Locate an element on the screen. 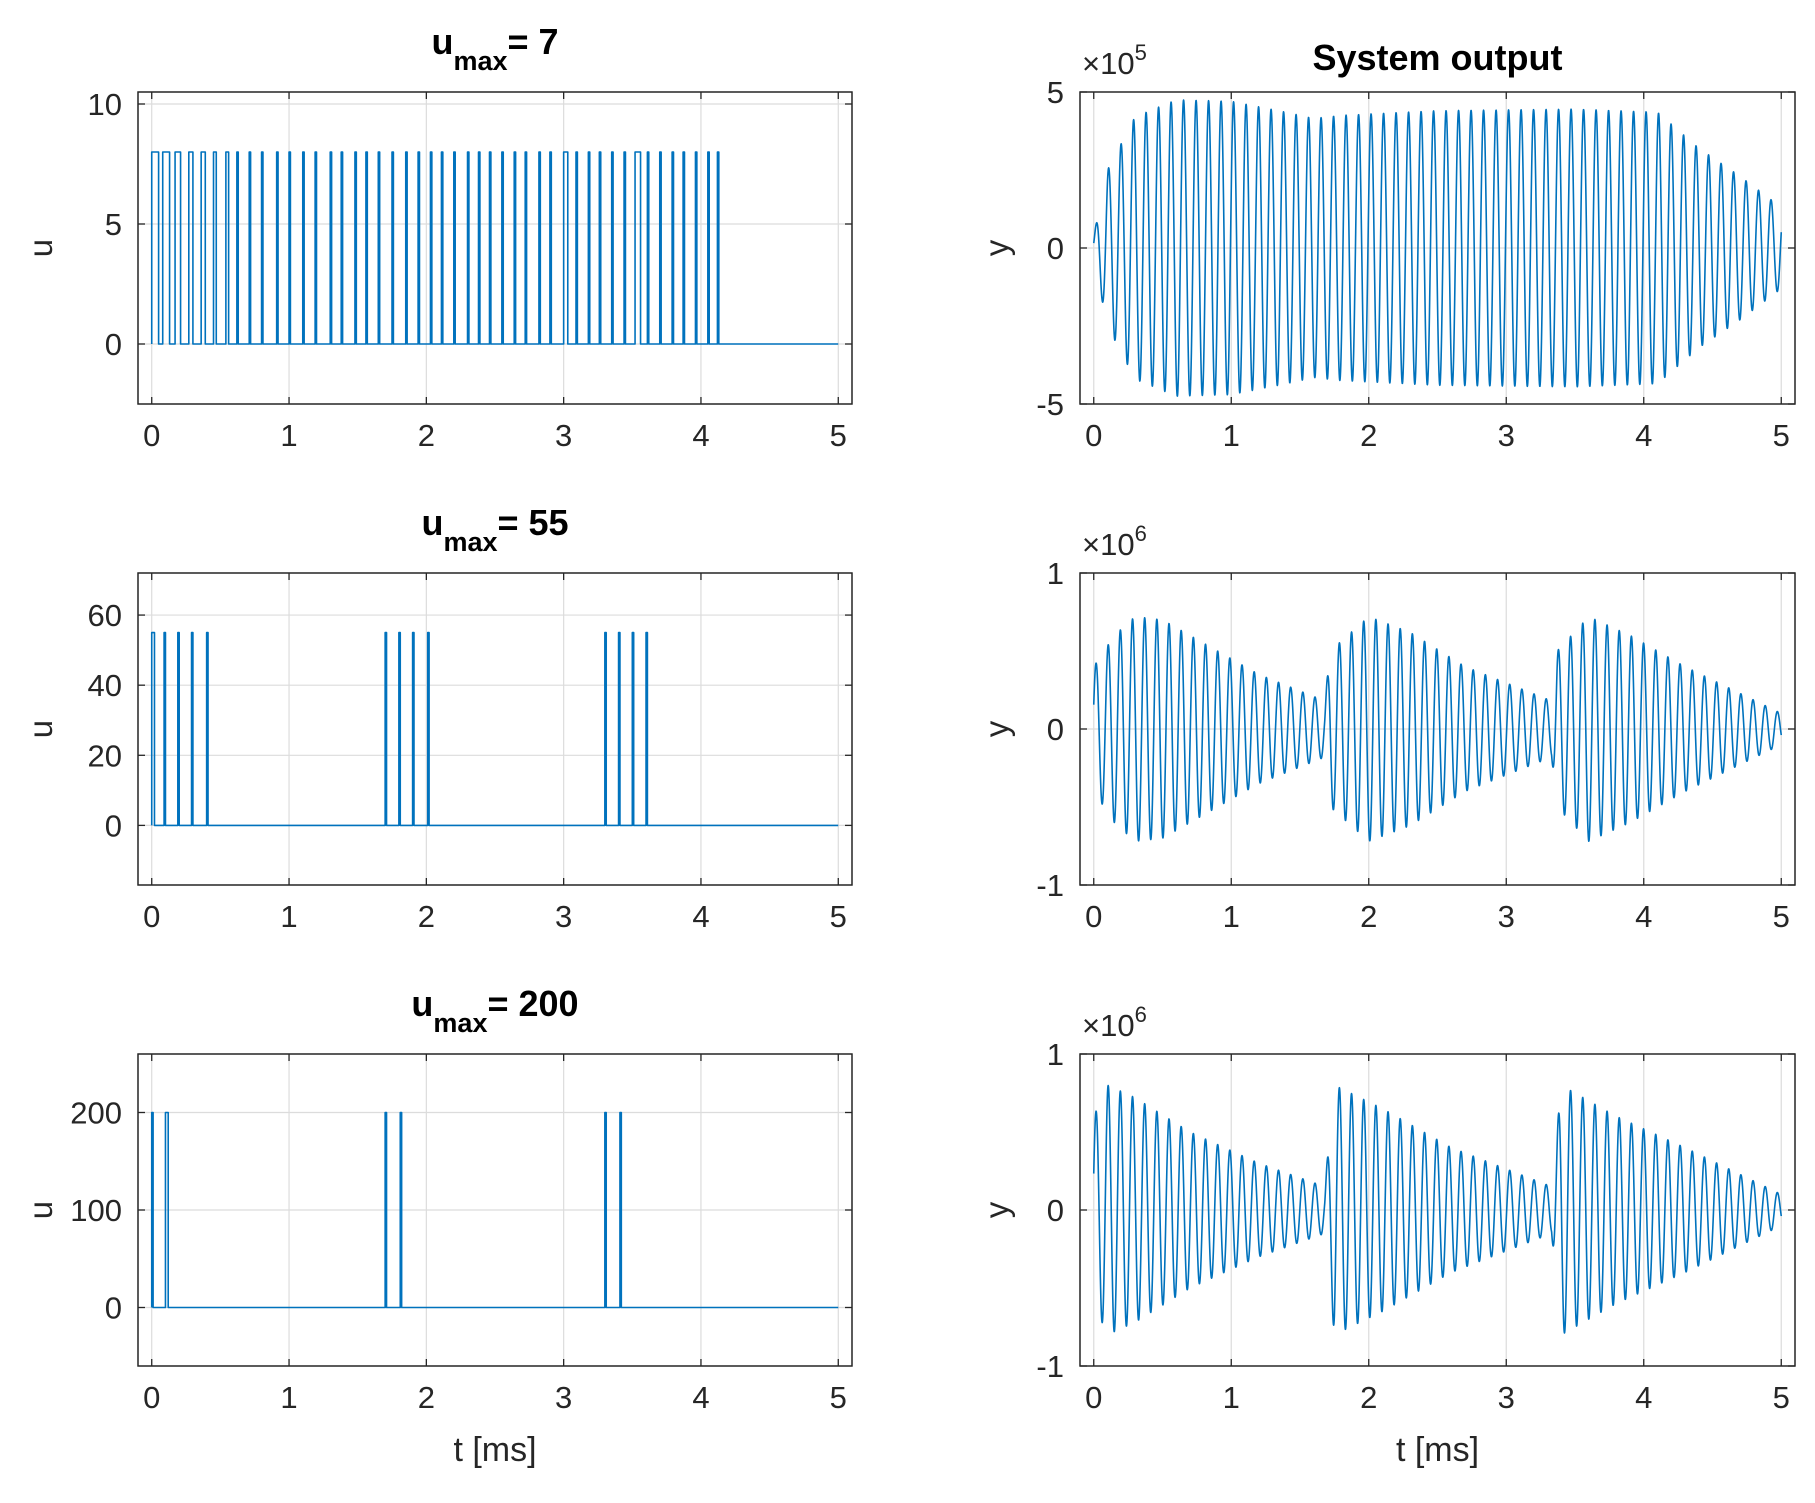  chart-title: umax= 55 is located at coordinates (494, 529).